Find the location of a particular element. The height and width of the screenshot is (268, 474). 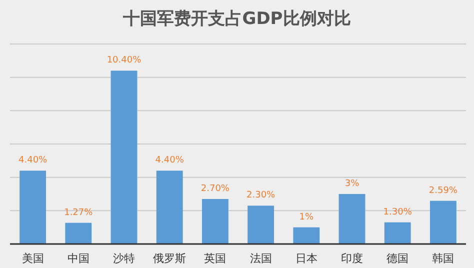

x-tick-label: 英国 is located at coordinates (215, 258).